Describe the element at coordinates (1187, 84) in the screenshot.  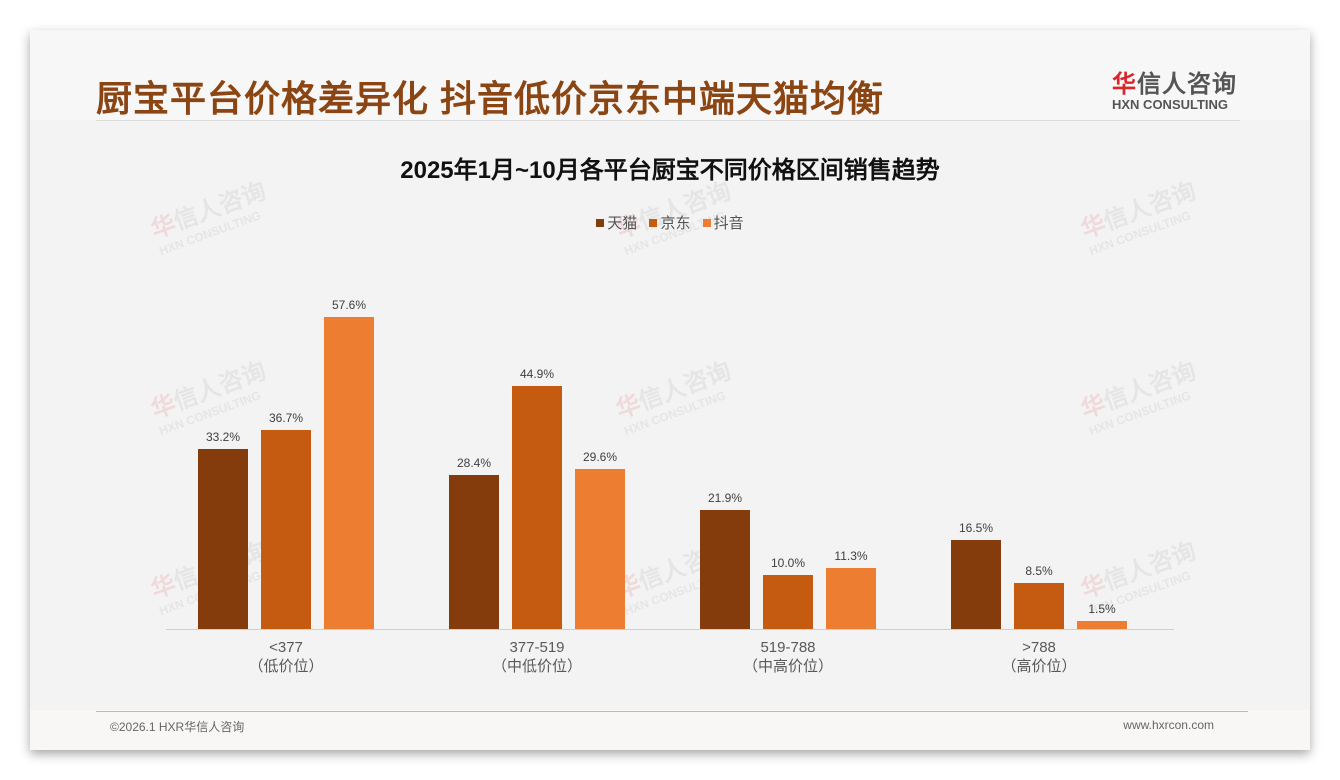
I see `logo-cn-rest: 信人咨询` at that location.